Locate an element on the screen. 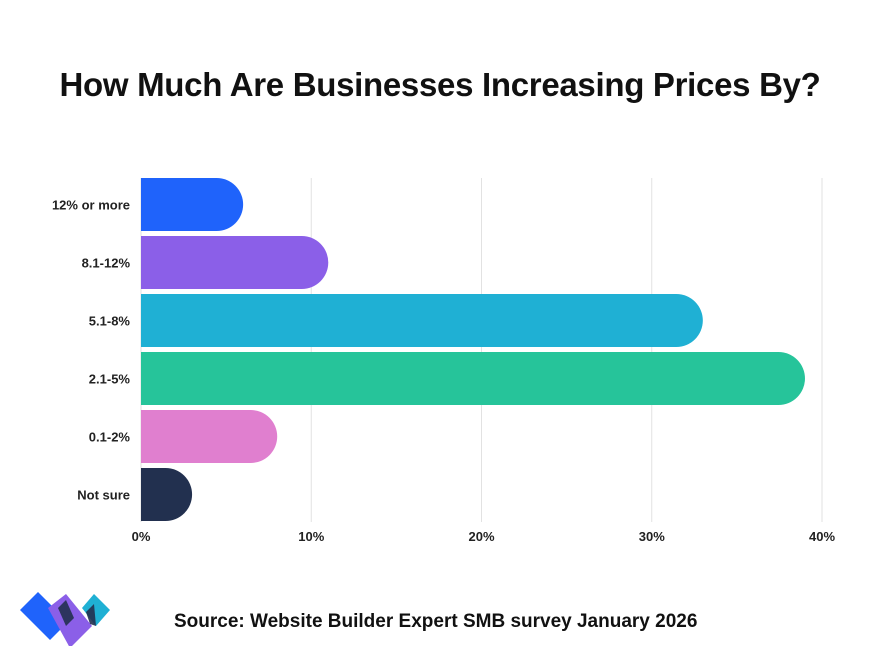  logo-icon is located at coordinates (65, 619).